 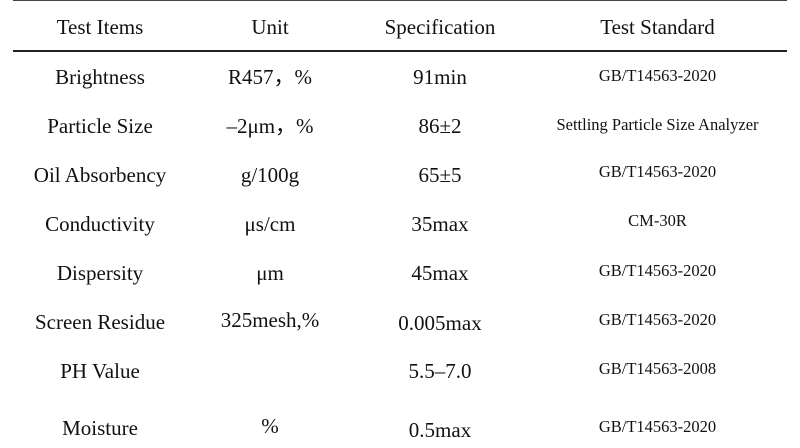 I want to click on cell-test-item: PH Value, so click(x=100, y=371).